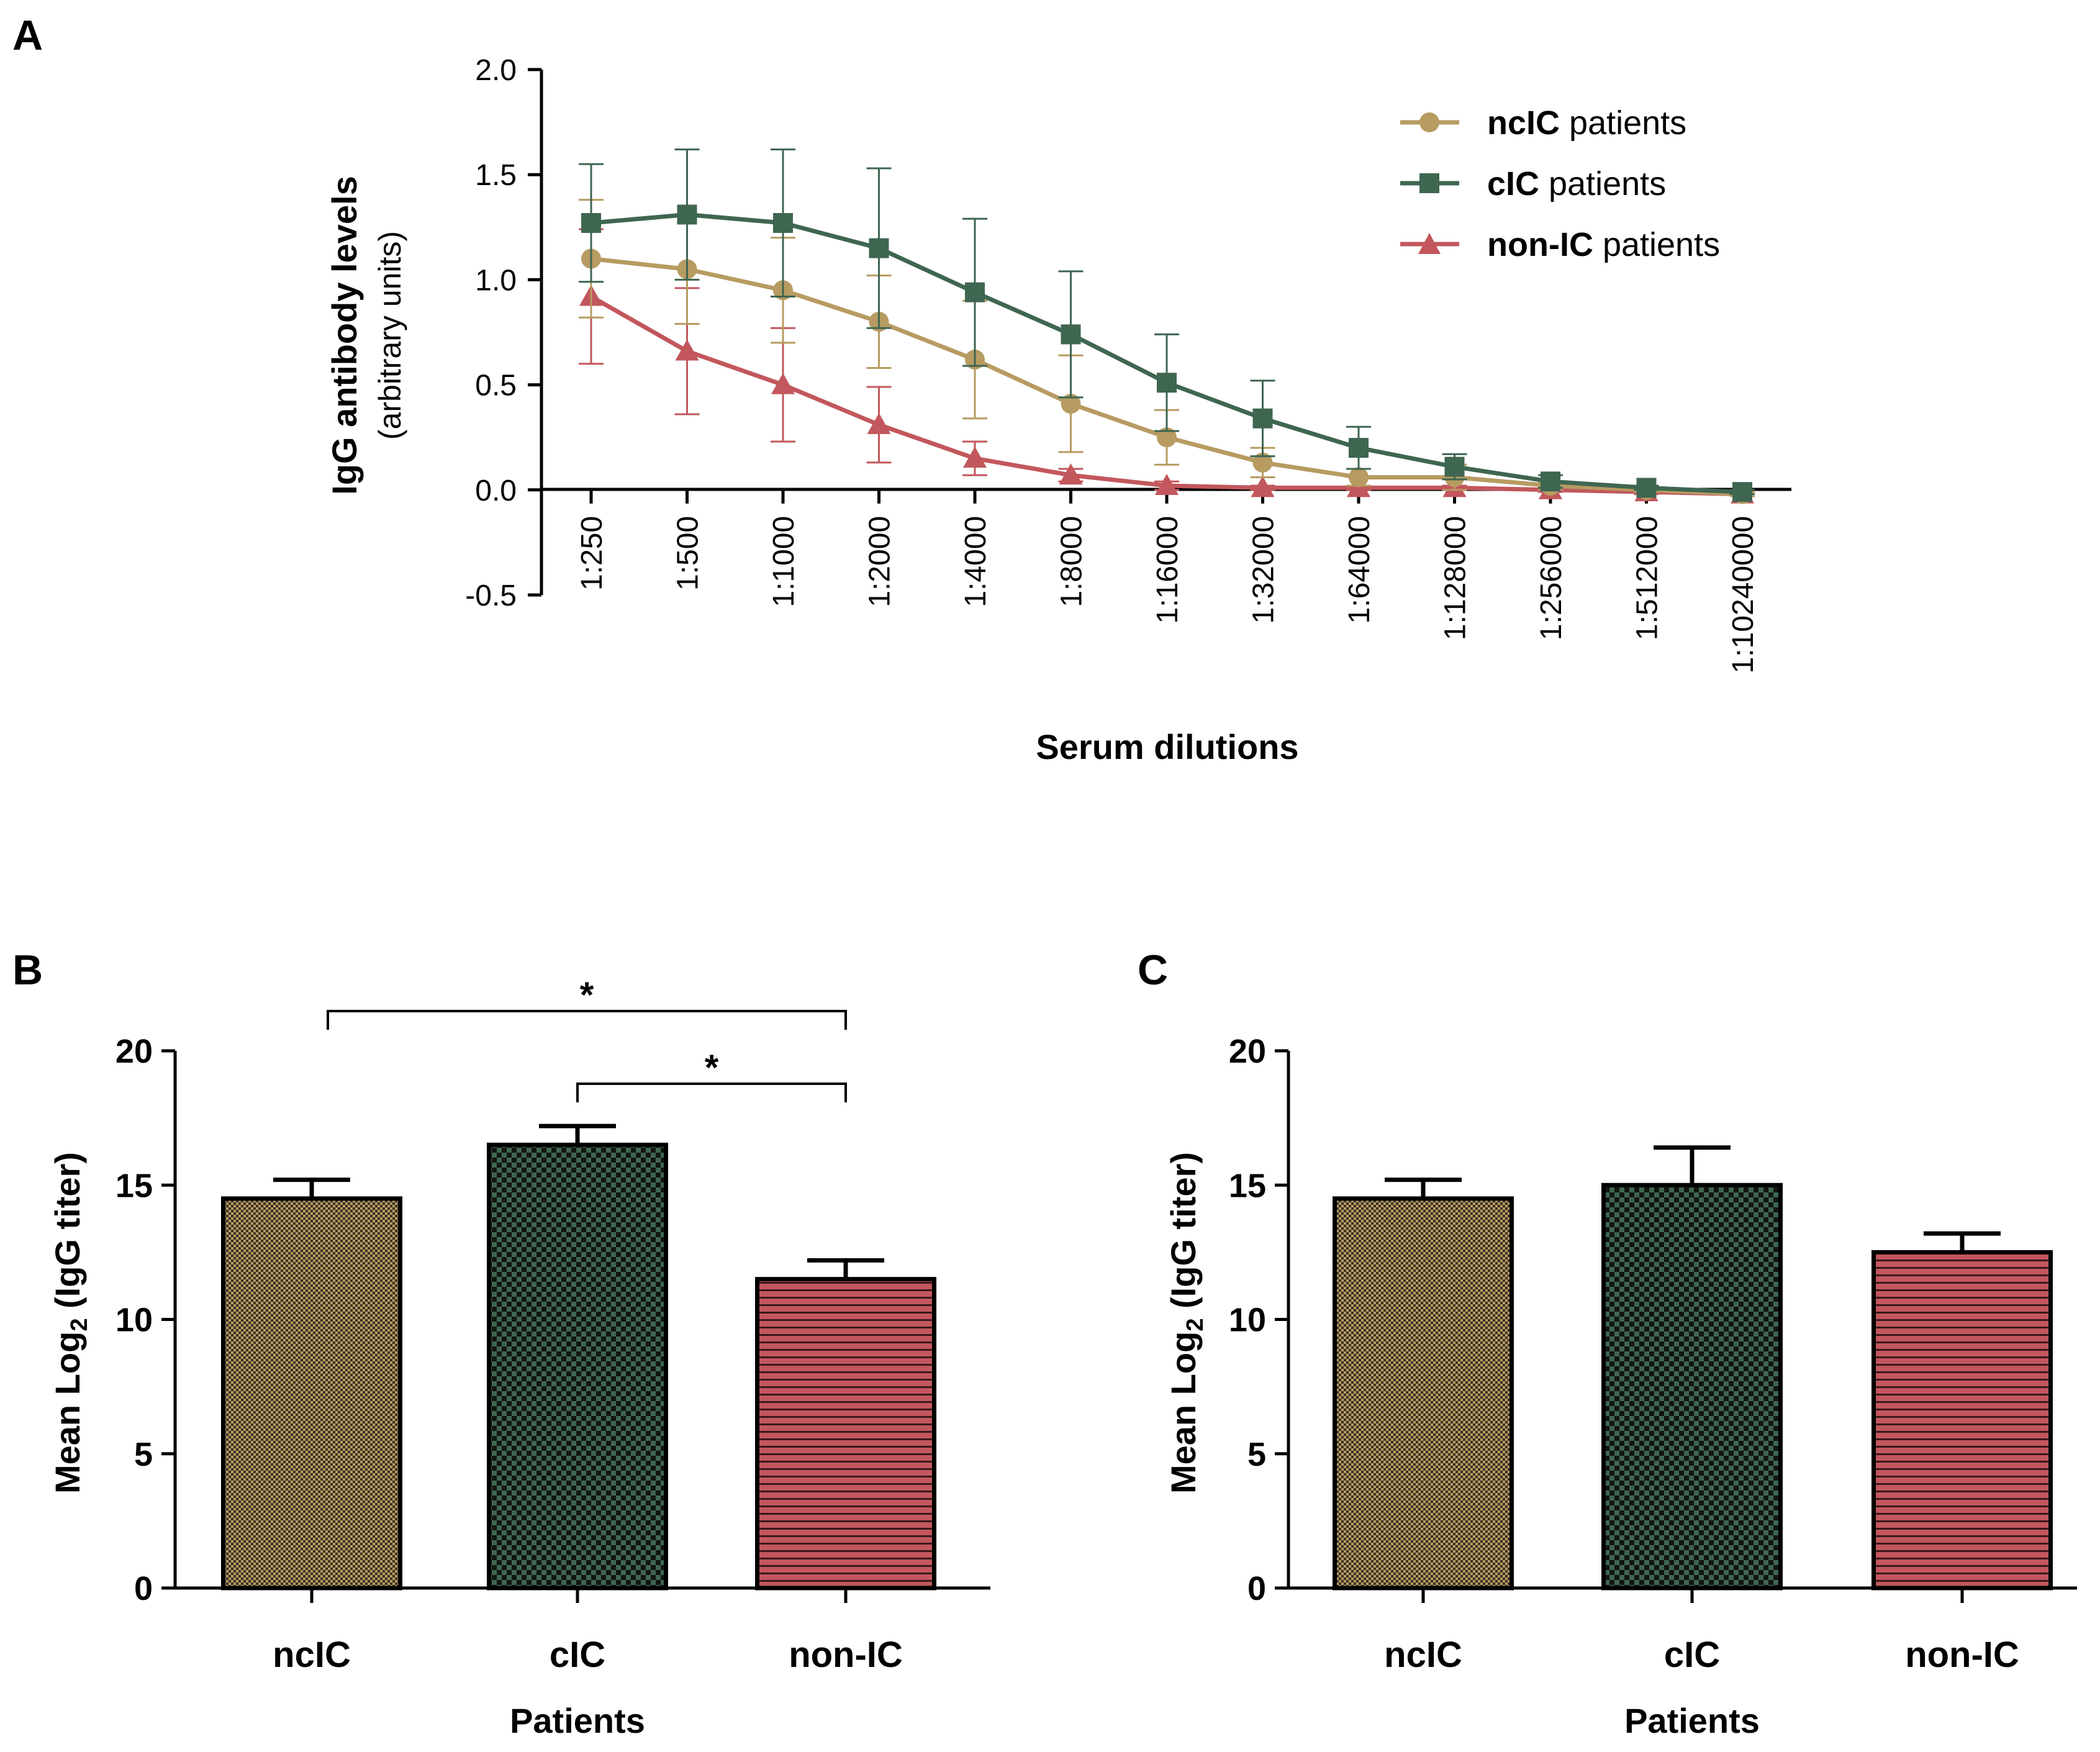  What do you see at coordinates (496, 490) in the screenshot?
I see `y-tick-label-a: 0.0` at bounding box center [496, 490].